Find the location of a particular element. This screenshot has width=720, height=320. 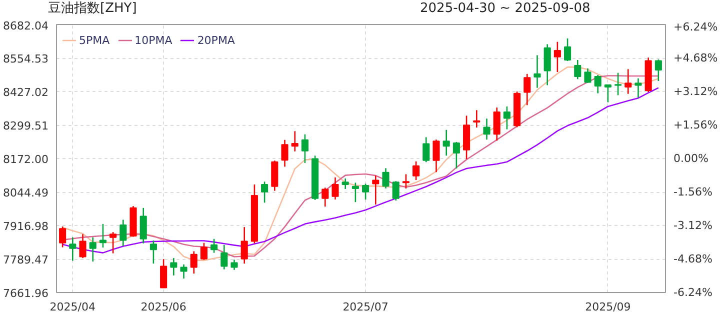

y-tick-label: 7661.96 is located at coordinates (26, 293).